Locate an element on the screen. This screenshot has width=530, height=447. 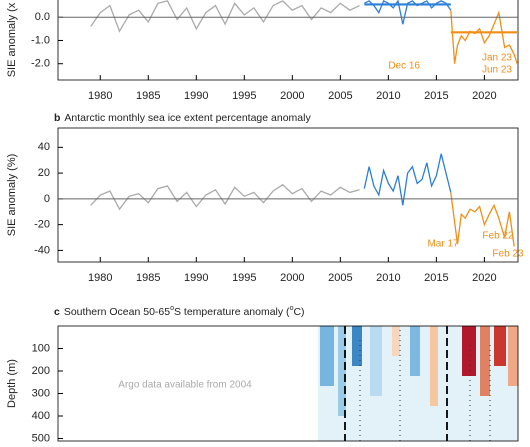
y-tick-label: 0.0 is located at coordinates (42, 17).